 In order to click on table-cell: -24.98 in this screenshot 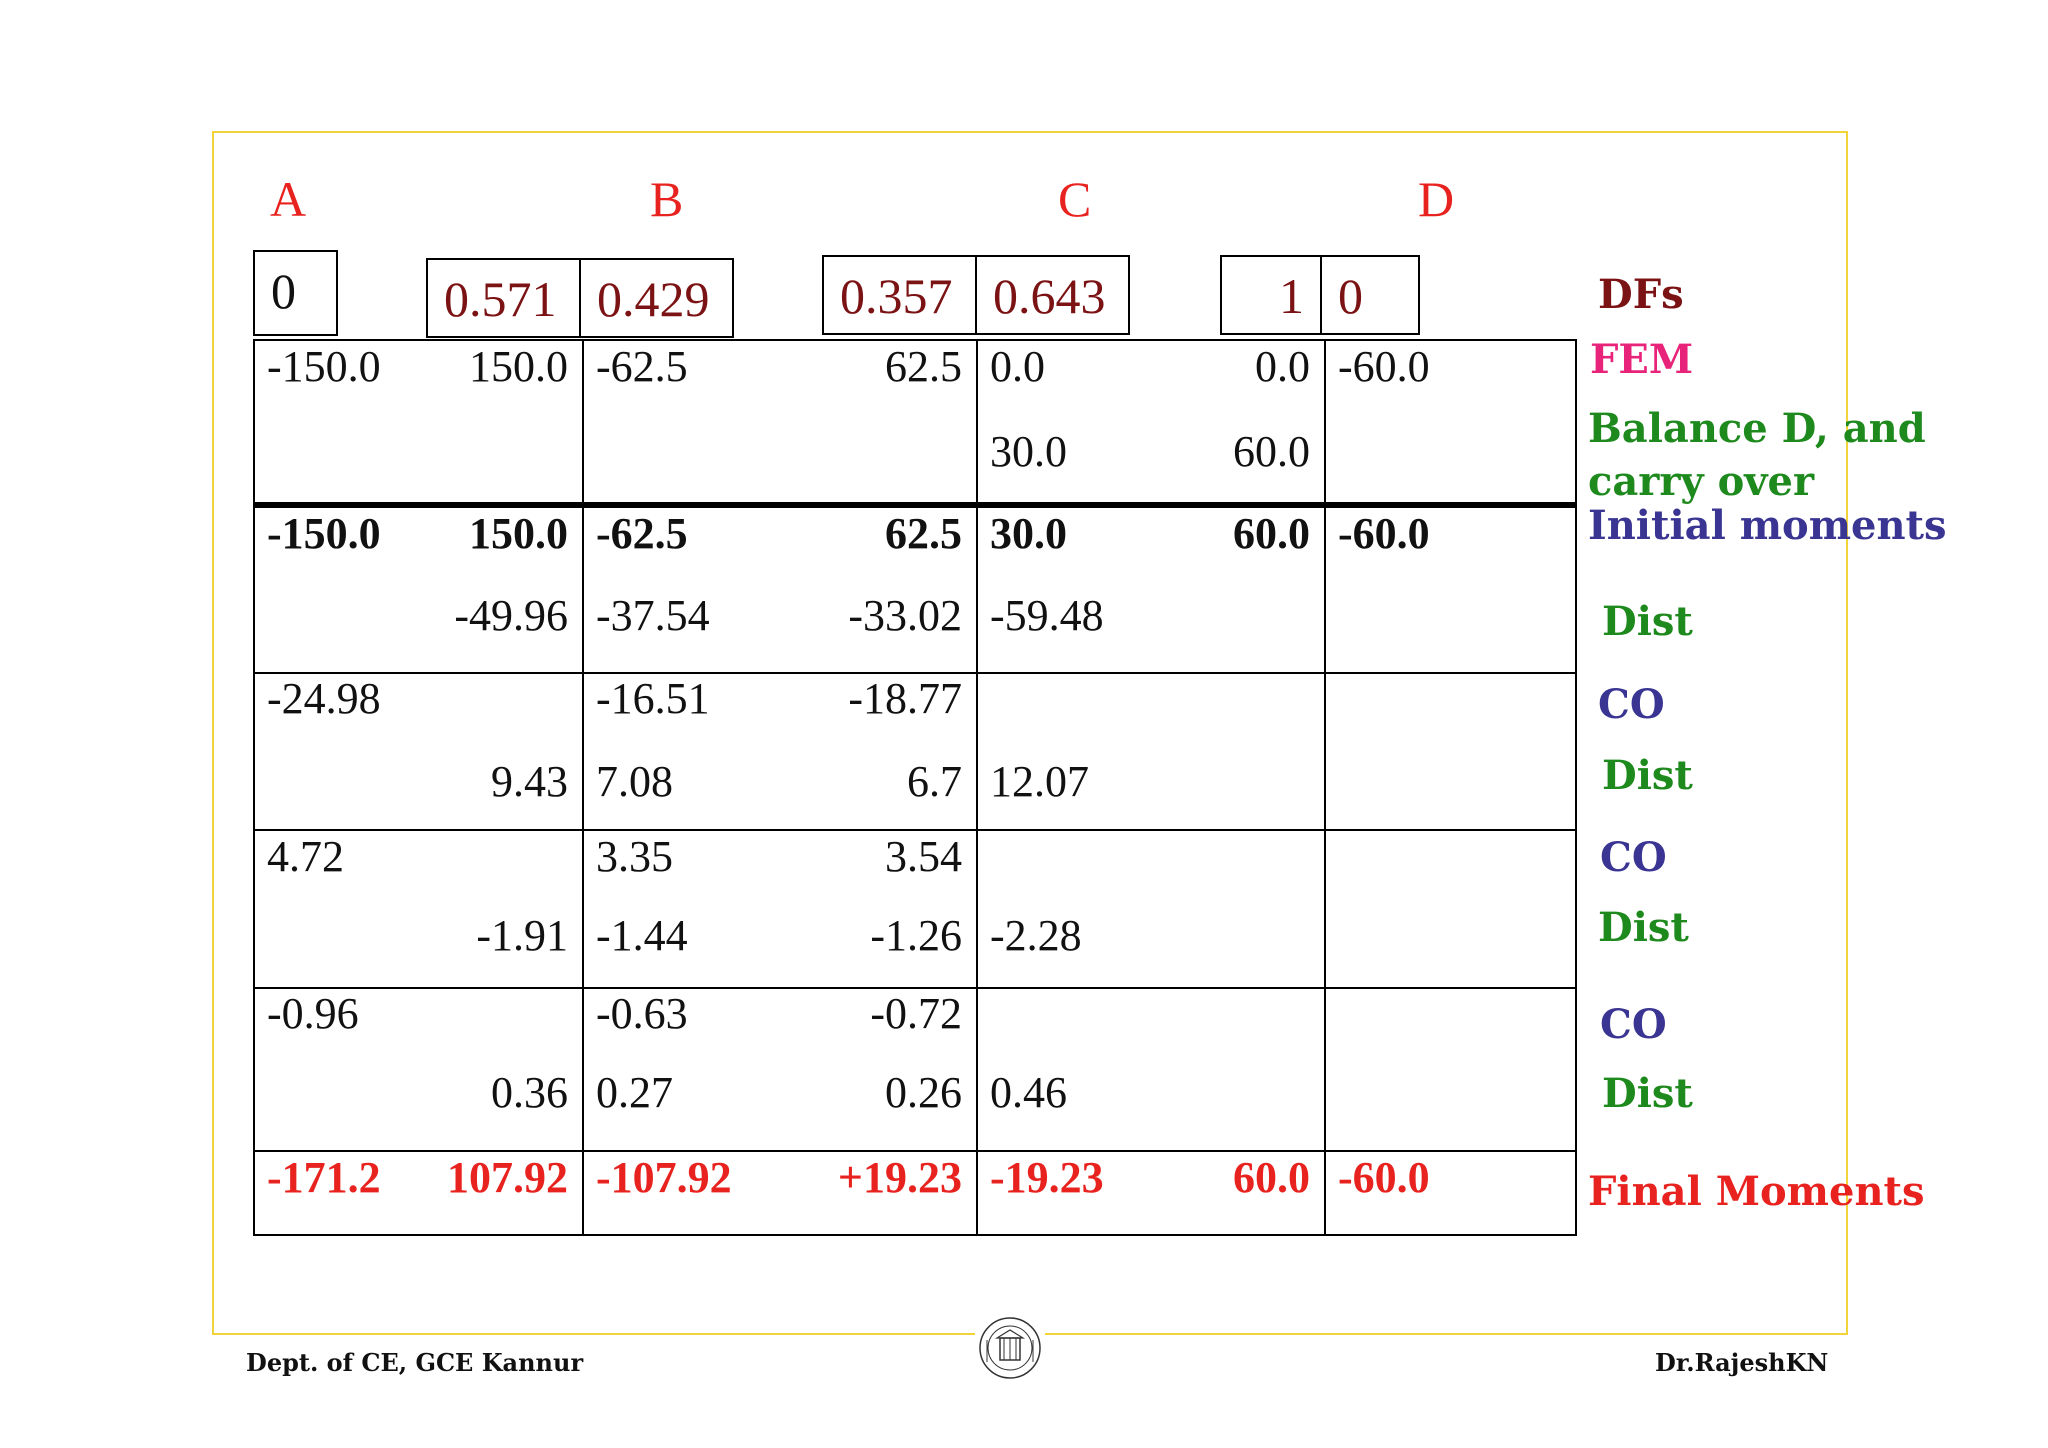, I will do `click(324, 698)`.